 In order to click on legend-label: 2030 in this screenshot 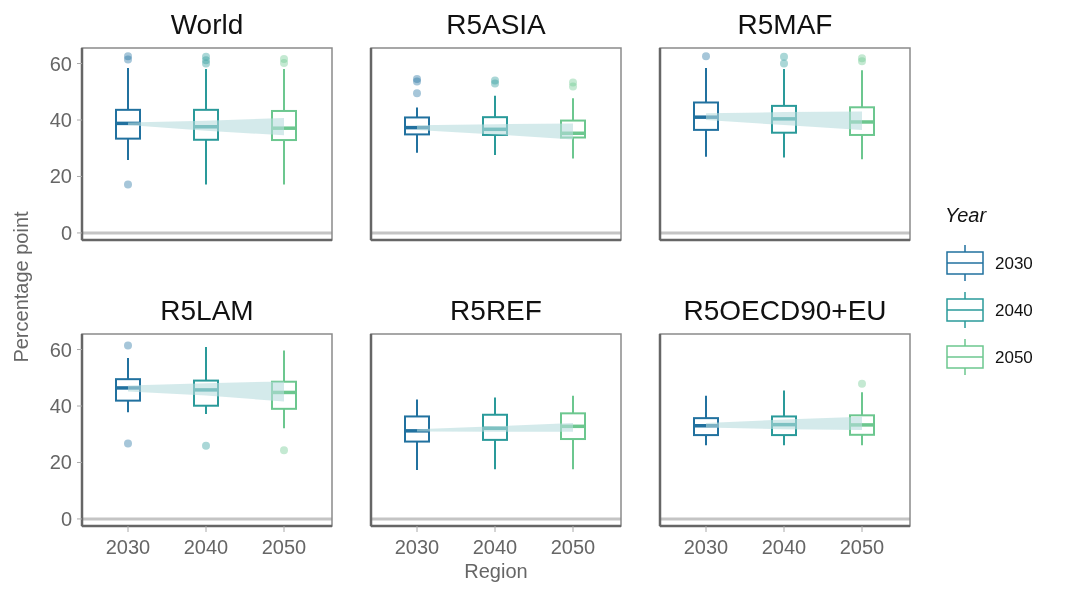, I will do `click(1014, 263)`.